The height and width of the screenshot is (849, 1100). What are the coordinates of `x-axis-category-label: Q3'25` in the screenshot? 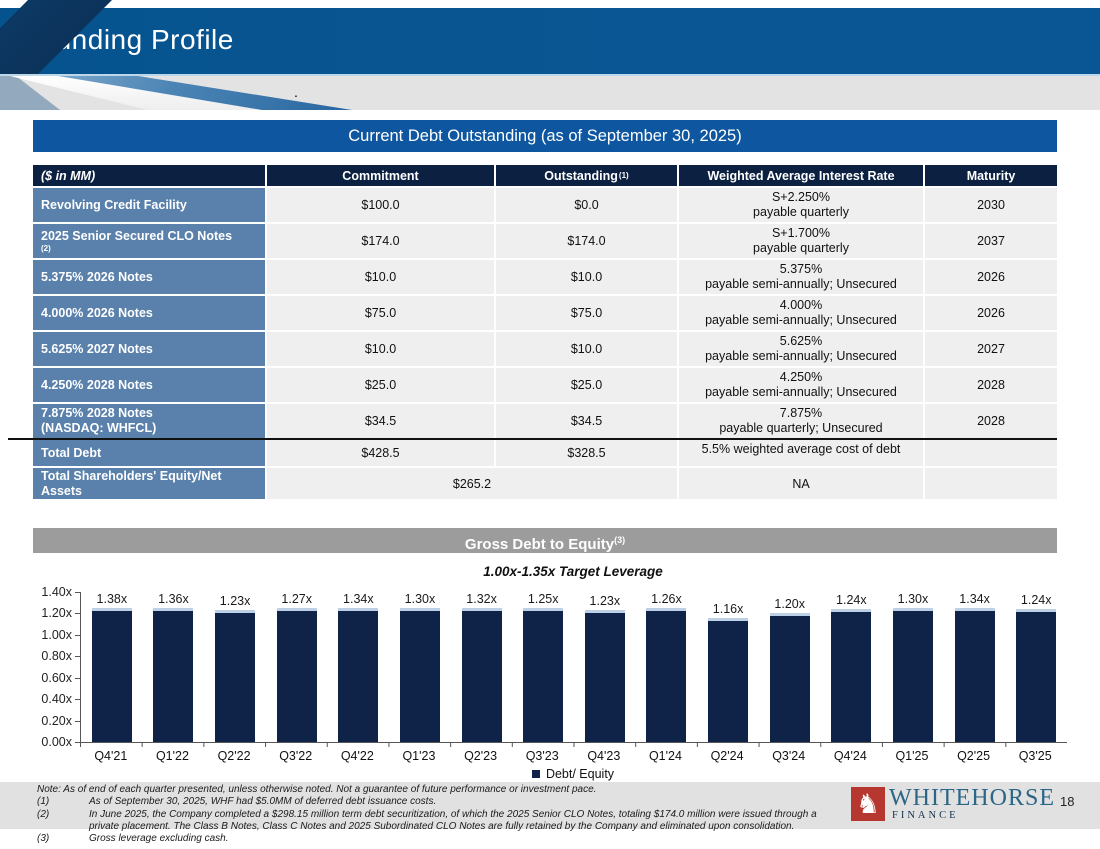 It's located at (1035, 756).